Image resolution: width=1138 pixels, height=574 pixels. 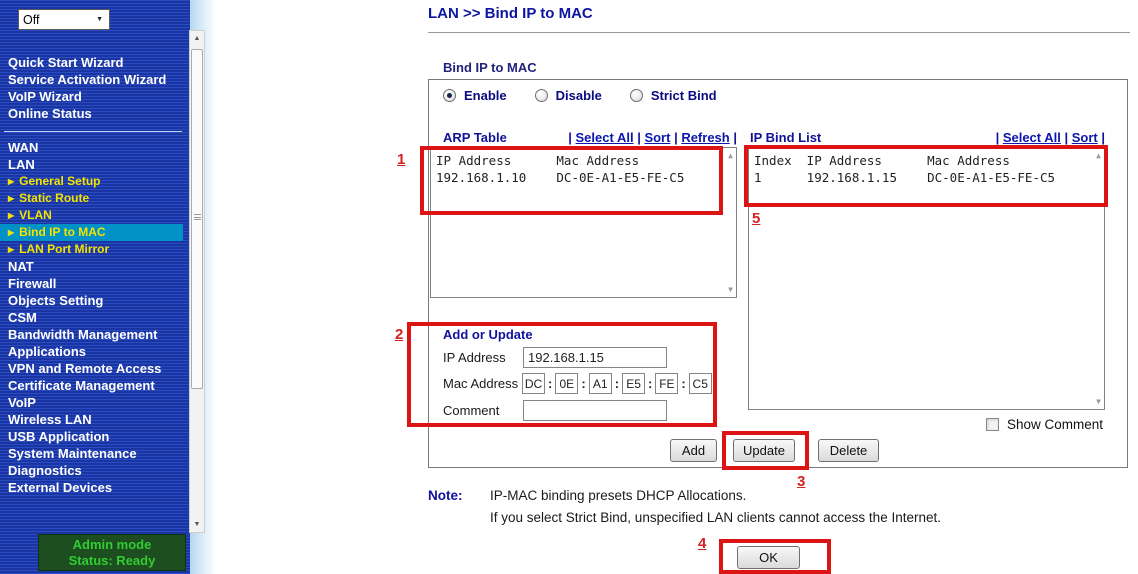 What do you see at coordinates (93, 215) in the screenshot?
I see `sidebar-item-vlan: ▶ VLAN` at bounding box center [93, 215].